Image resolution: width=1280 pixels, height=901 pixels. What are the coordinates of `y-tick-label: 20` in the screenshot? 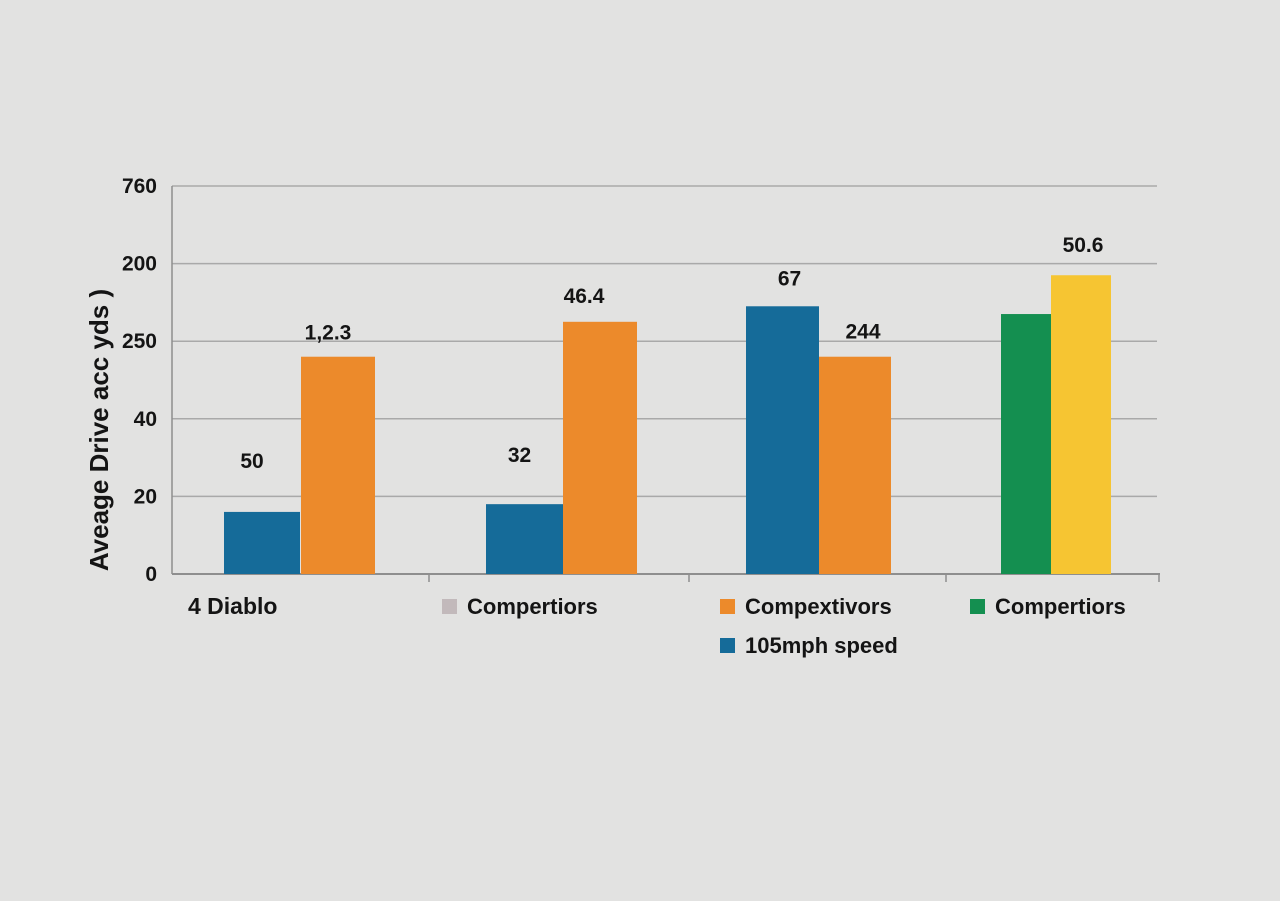 It's located at (145, 496).